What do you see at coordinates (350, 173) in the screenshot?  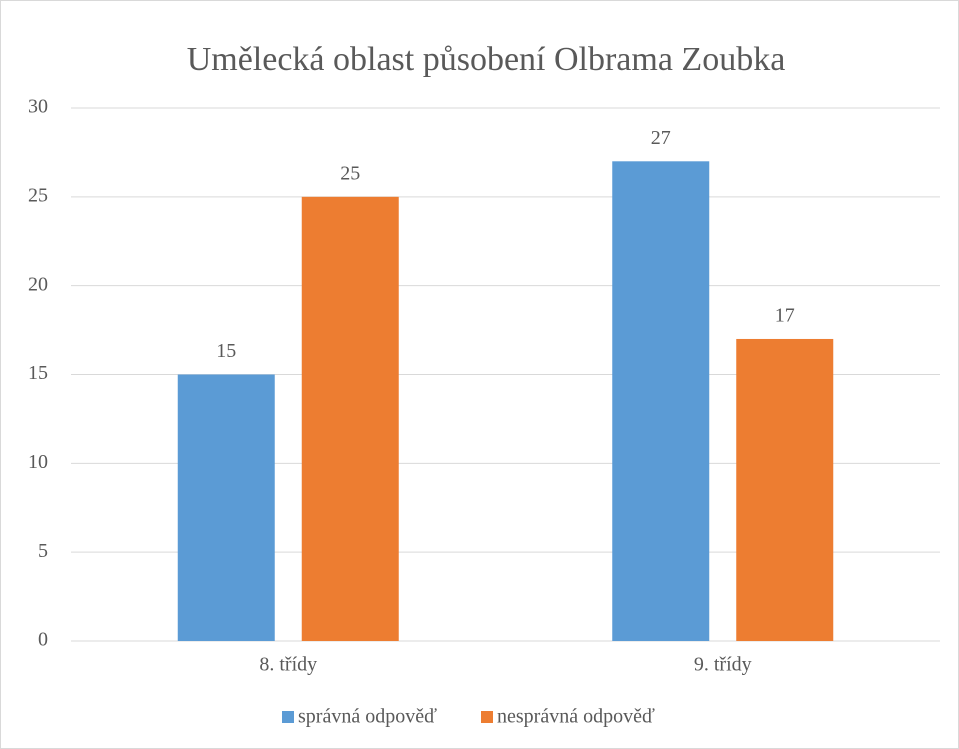 I see `data-label: 25` at bounding box center [350, 173].